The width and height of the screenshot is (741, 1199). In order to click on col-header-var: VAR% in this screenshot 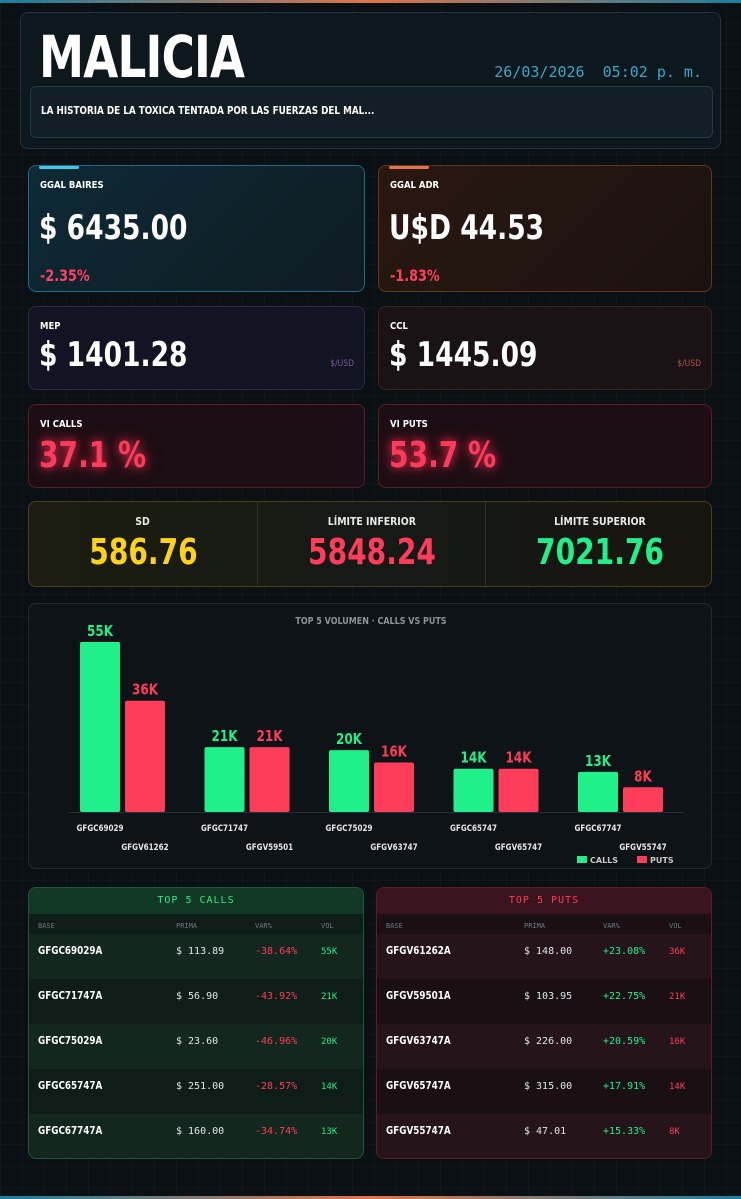, I will do `click(611, 926)`.